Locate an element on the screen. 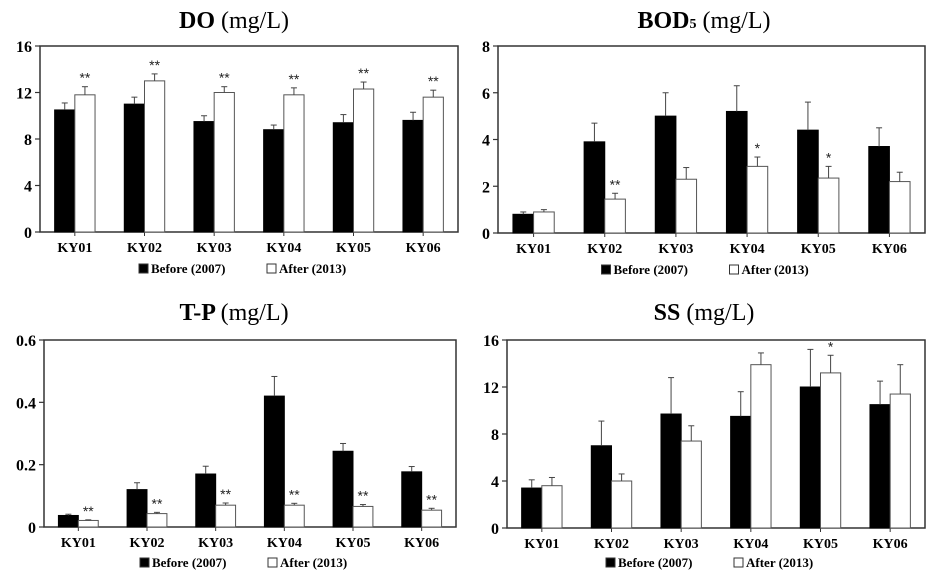 This screenshot has height=580, width=936. chart-title: SS (mg/L) is located at coordinates (704, 313).